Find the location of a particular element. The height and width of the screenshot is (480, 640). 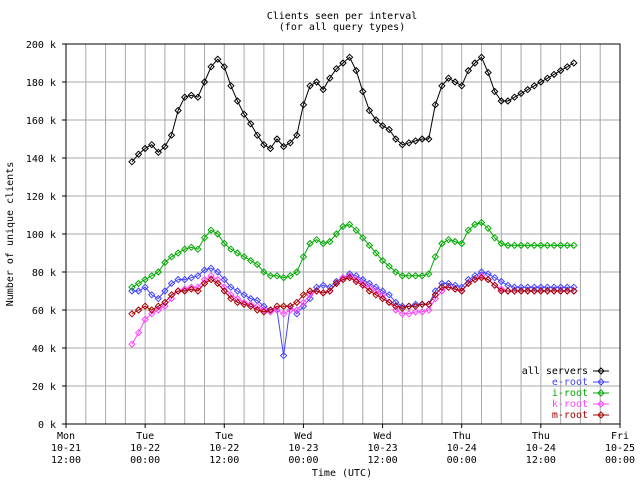

y-tick-label: 0 k is located at coordinates (47, 425).